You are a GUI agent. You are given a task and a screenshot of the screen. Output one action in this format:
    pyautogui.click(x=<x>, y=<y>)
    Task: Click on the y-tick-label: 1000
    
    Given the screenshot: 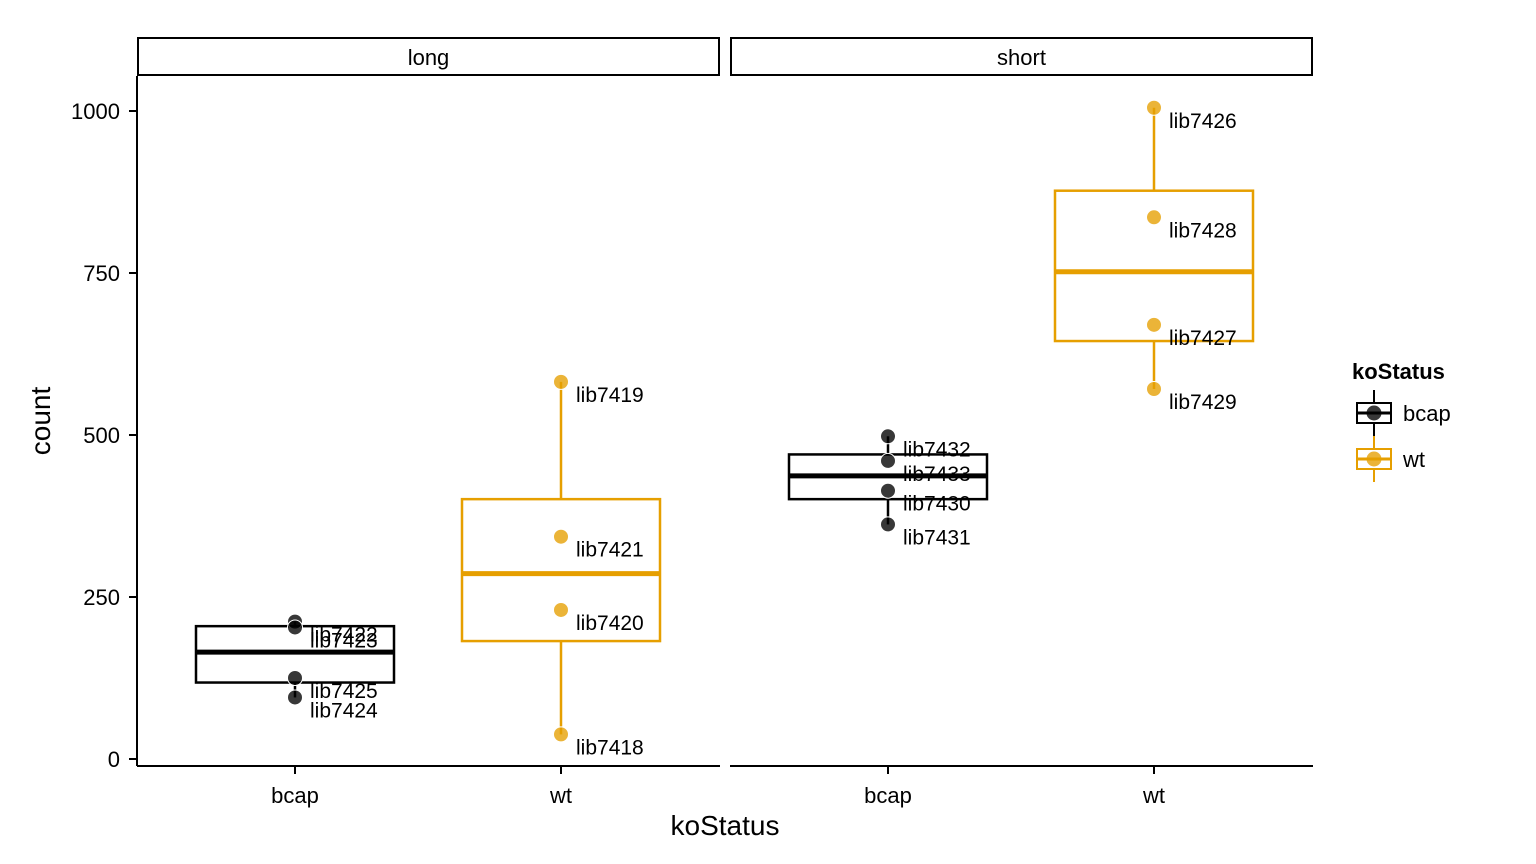 What is the action you would take?
    pyautogui.click(x=95, y=111)
    